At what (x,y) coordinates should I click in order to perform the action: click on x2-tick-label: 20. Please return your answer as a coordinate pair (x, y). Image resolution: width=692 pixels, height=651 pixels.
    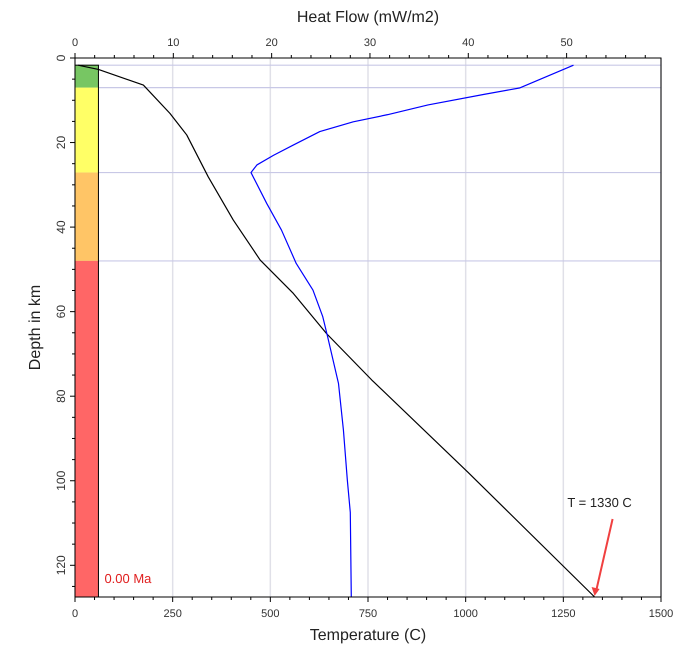
    Looking at the image, I should click on (272, 43).